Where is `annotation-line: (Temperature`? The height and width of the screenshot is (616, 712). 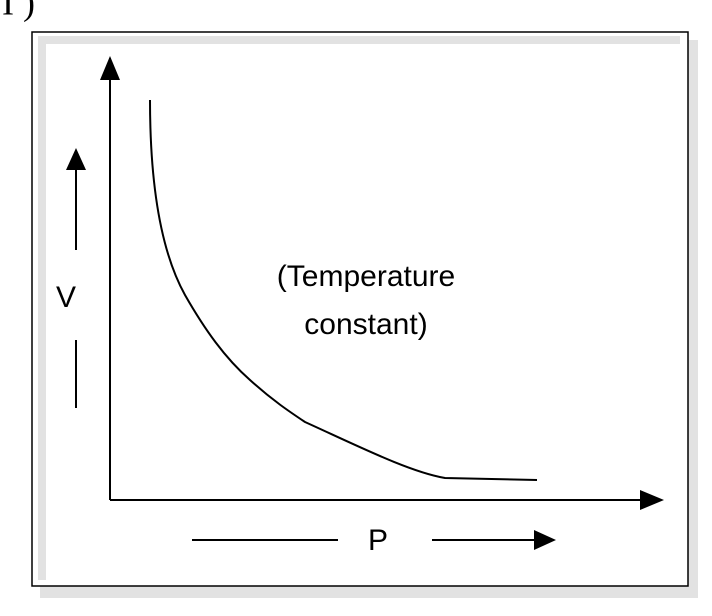
annotation-line: (Temperature is located at coordinates (366, 276).